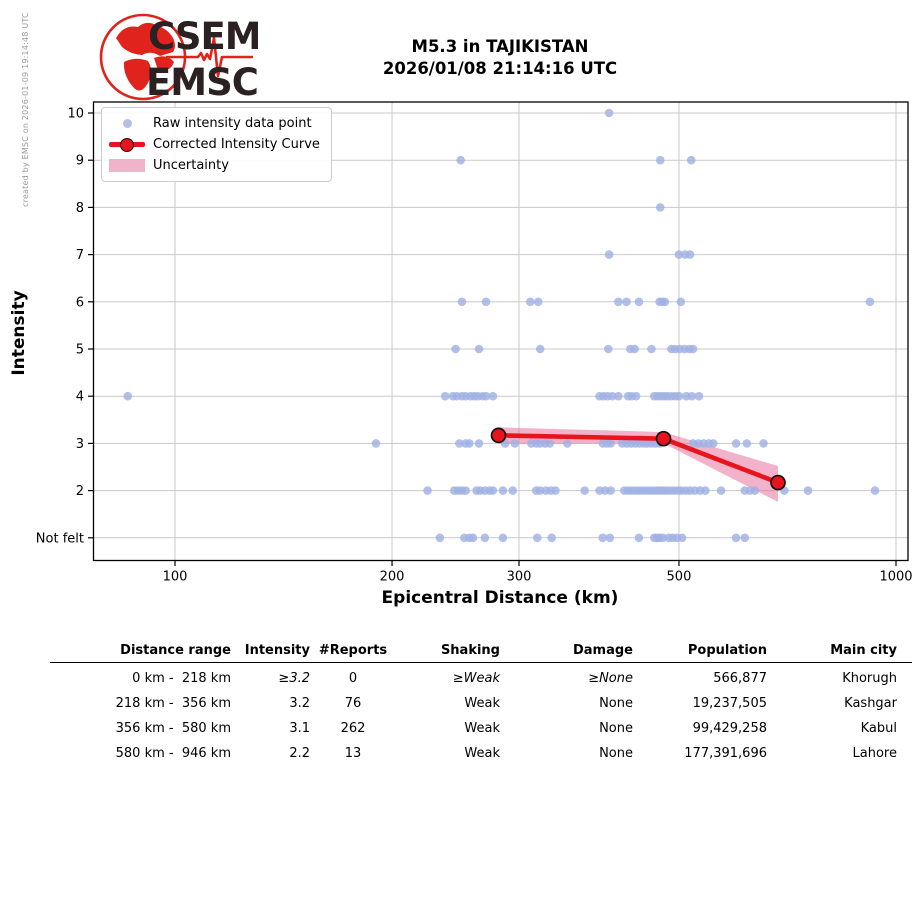 The image size is (920, 905). What do you see at coordinates (127, 165) in the screenshot?
I see `uncertainty-patch-icon` at bounding box center [127, 165].